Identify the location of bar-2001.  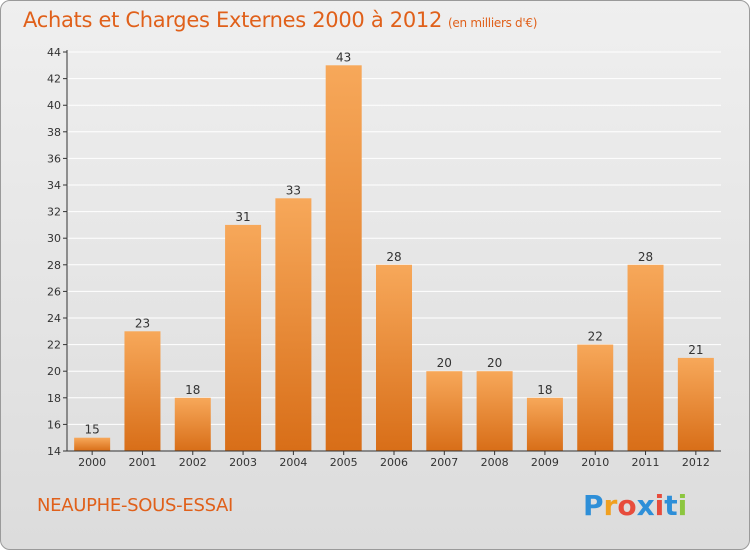
(142, 391).